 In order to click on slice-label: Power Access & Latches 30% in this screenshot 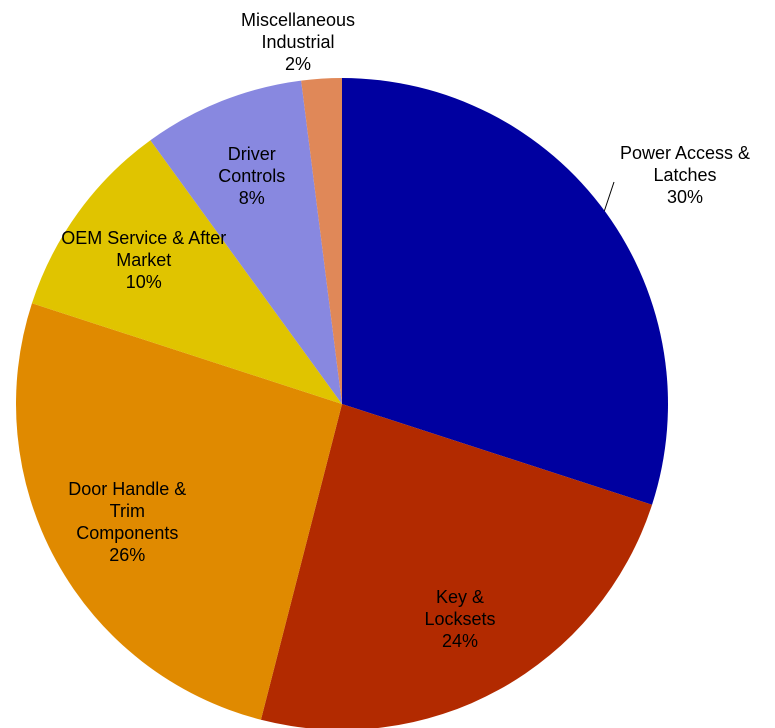, I will do `click(685, 175)`.